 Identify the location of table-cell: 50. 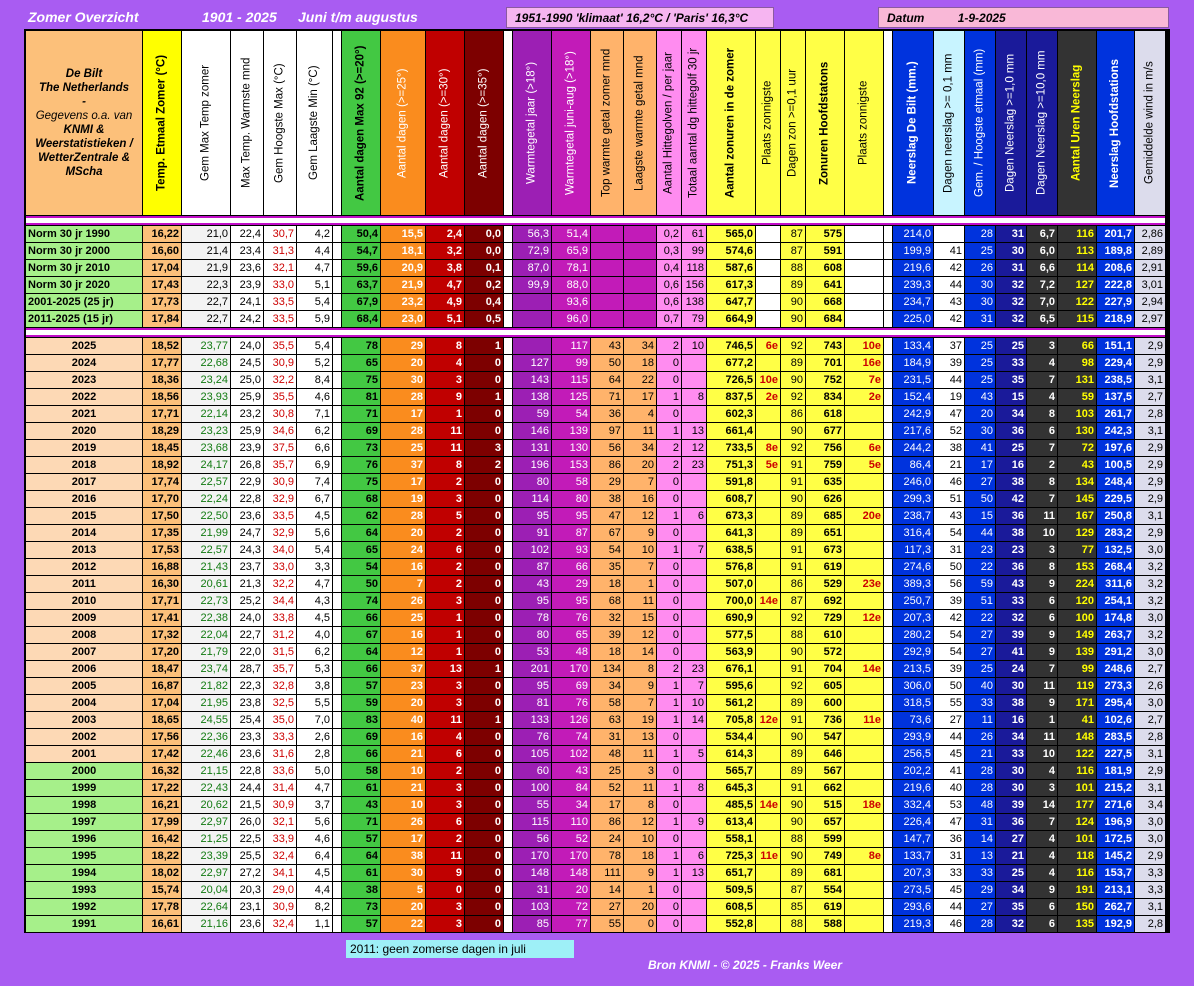
(949, 686).